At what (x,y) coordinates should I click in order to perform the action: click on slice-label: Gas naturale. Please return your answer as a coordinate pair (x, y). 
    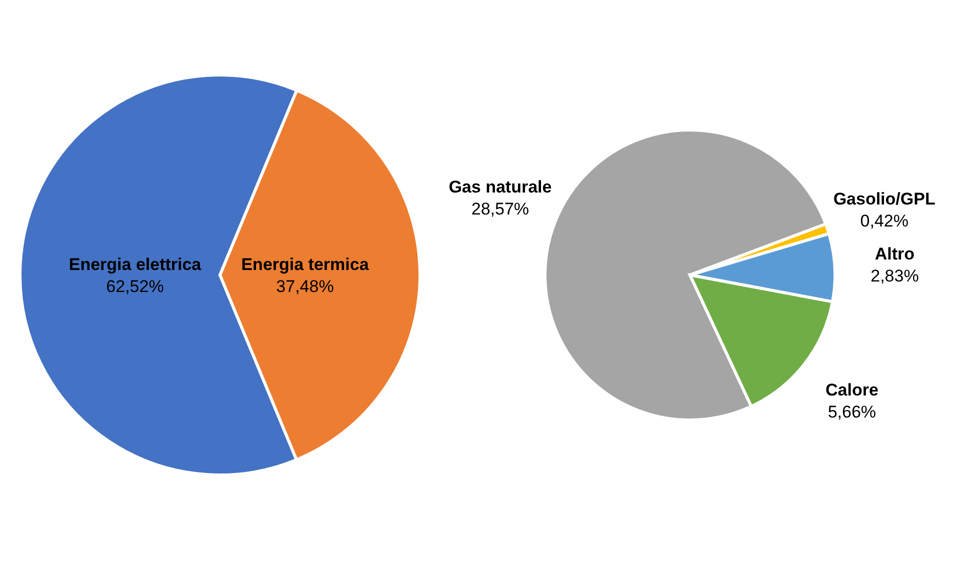
    Looking at the image, I should click on (500, 187).